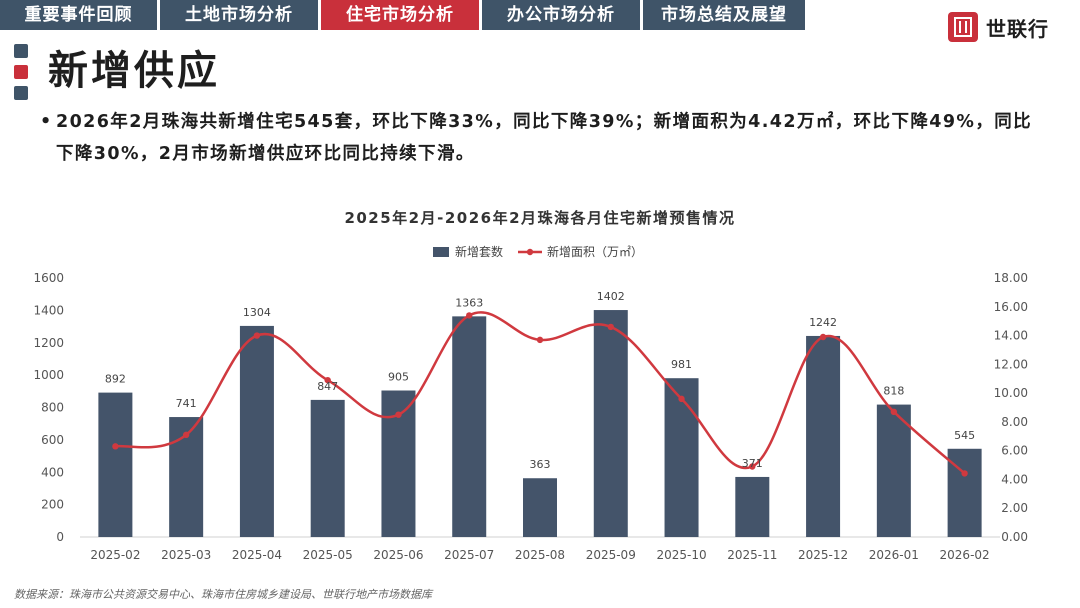  I want to click on y-right-tick-label: 8.00, so click(1014, 422).